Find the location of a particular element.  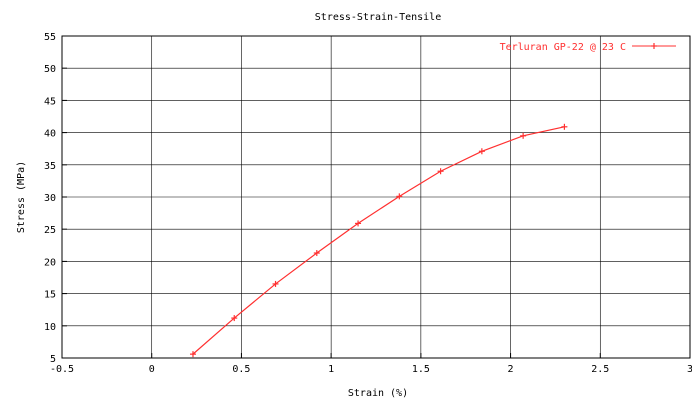

y-tick-label: 50 is located at coordinates (50, 69).